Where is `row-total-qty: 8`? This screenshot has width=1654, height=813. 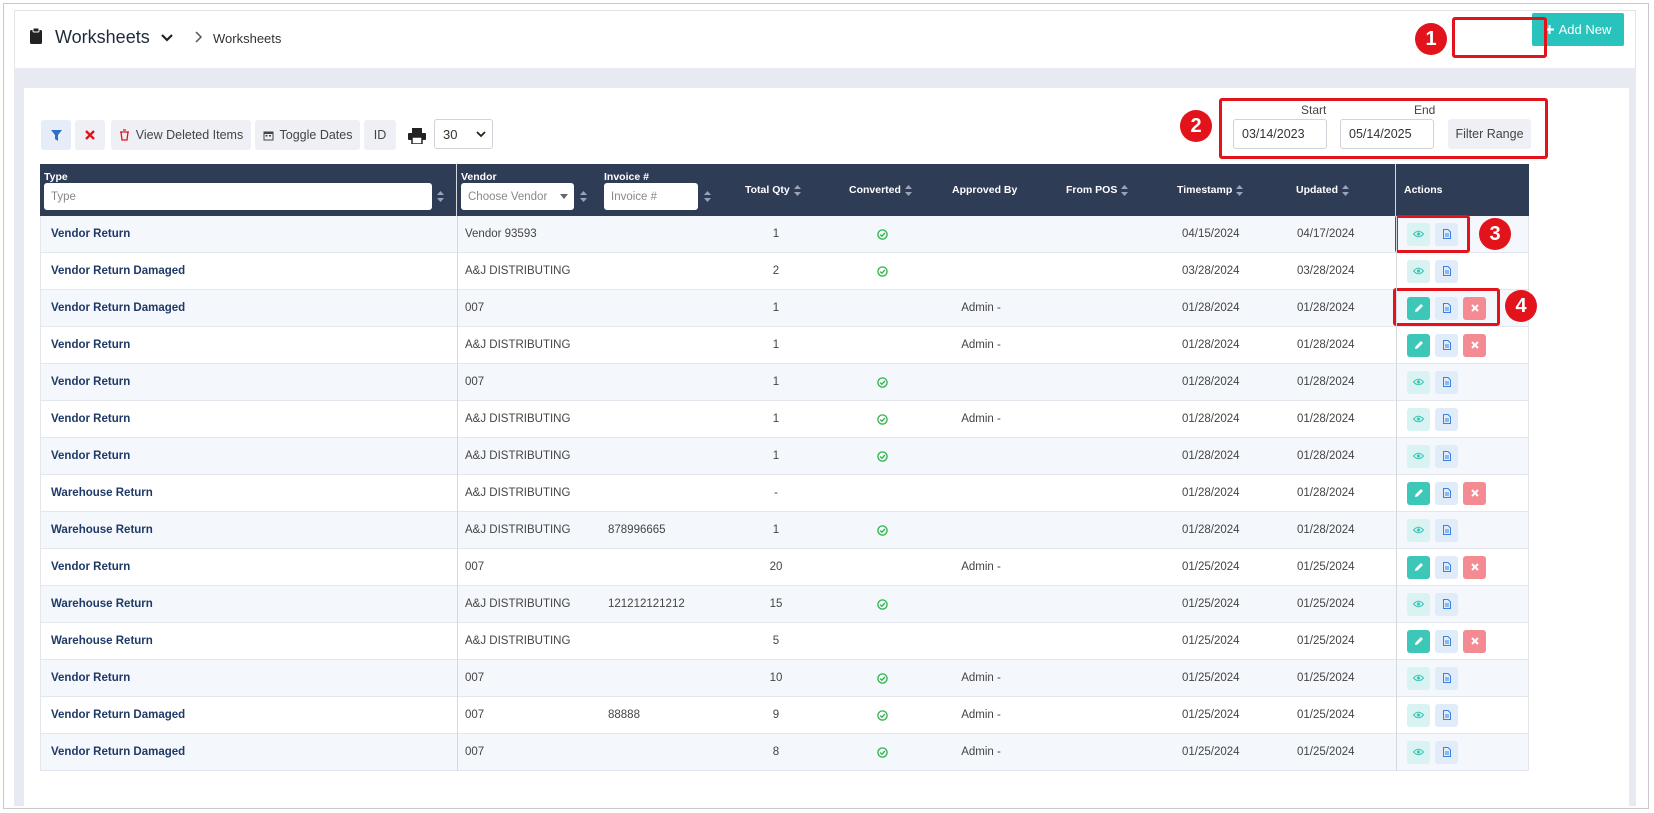 row-total-qty: 8 is located at coordinates (776, 752).